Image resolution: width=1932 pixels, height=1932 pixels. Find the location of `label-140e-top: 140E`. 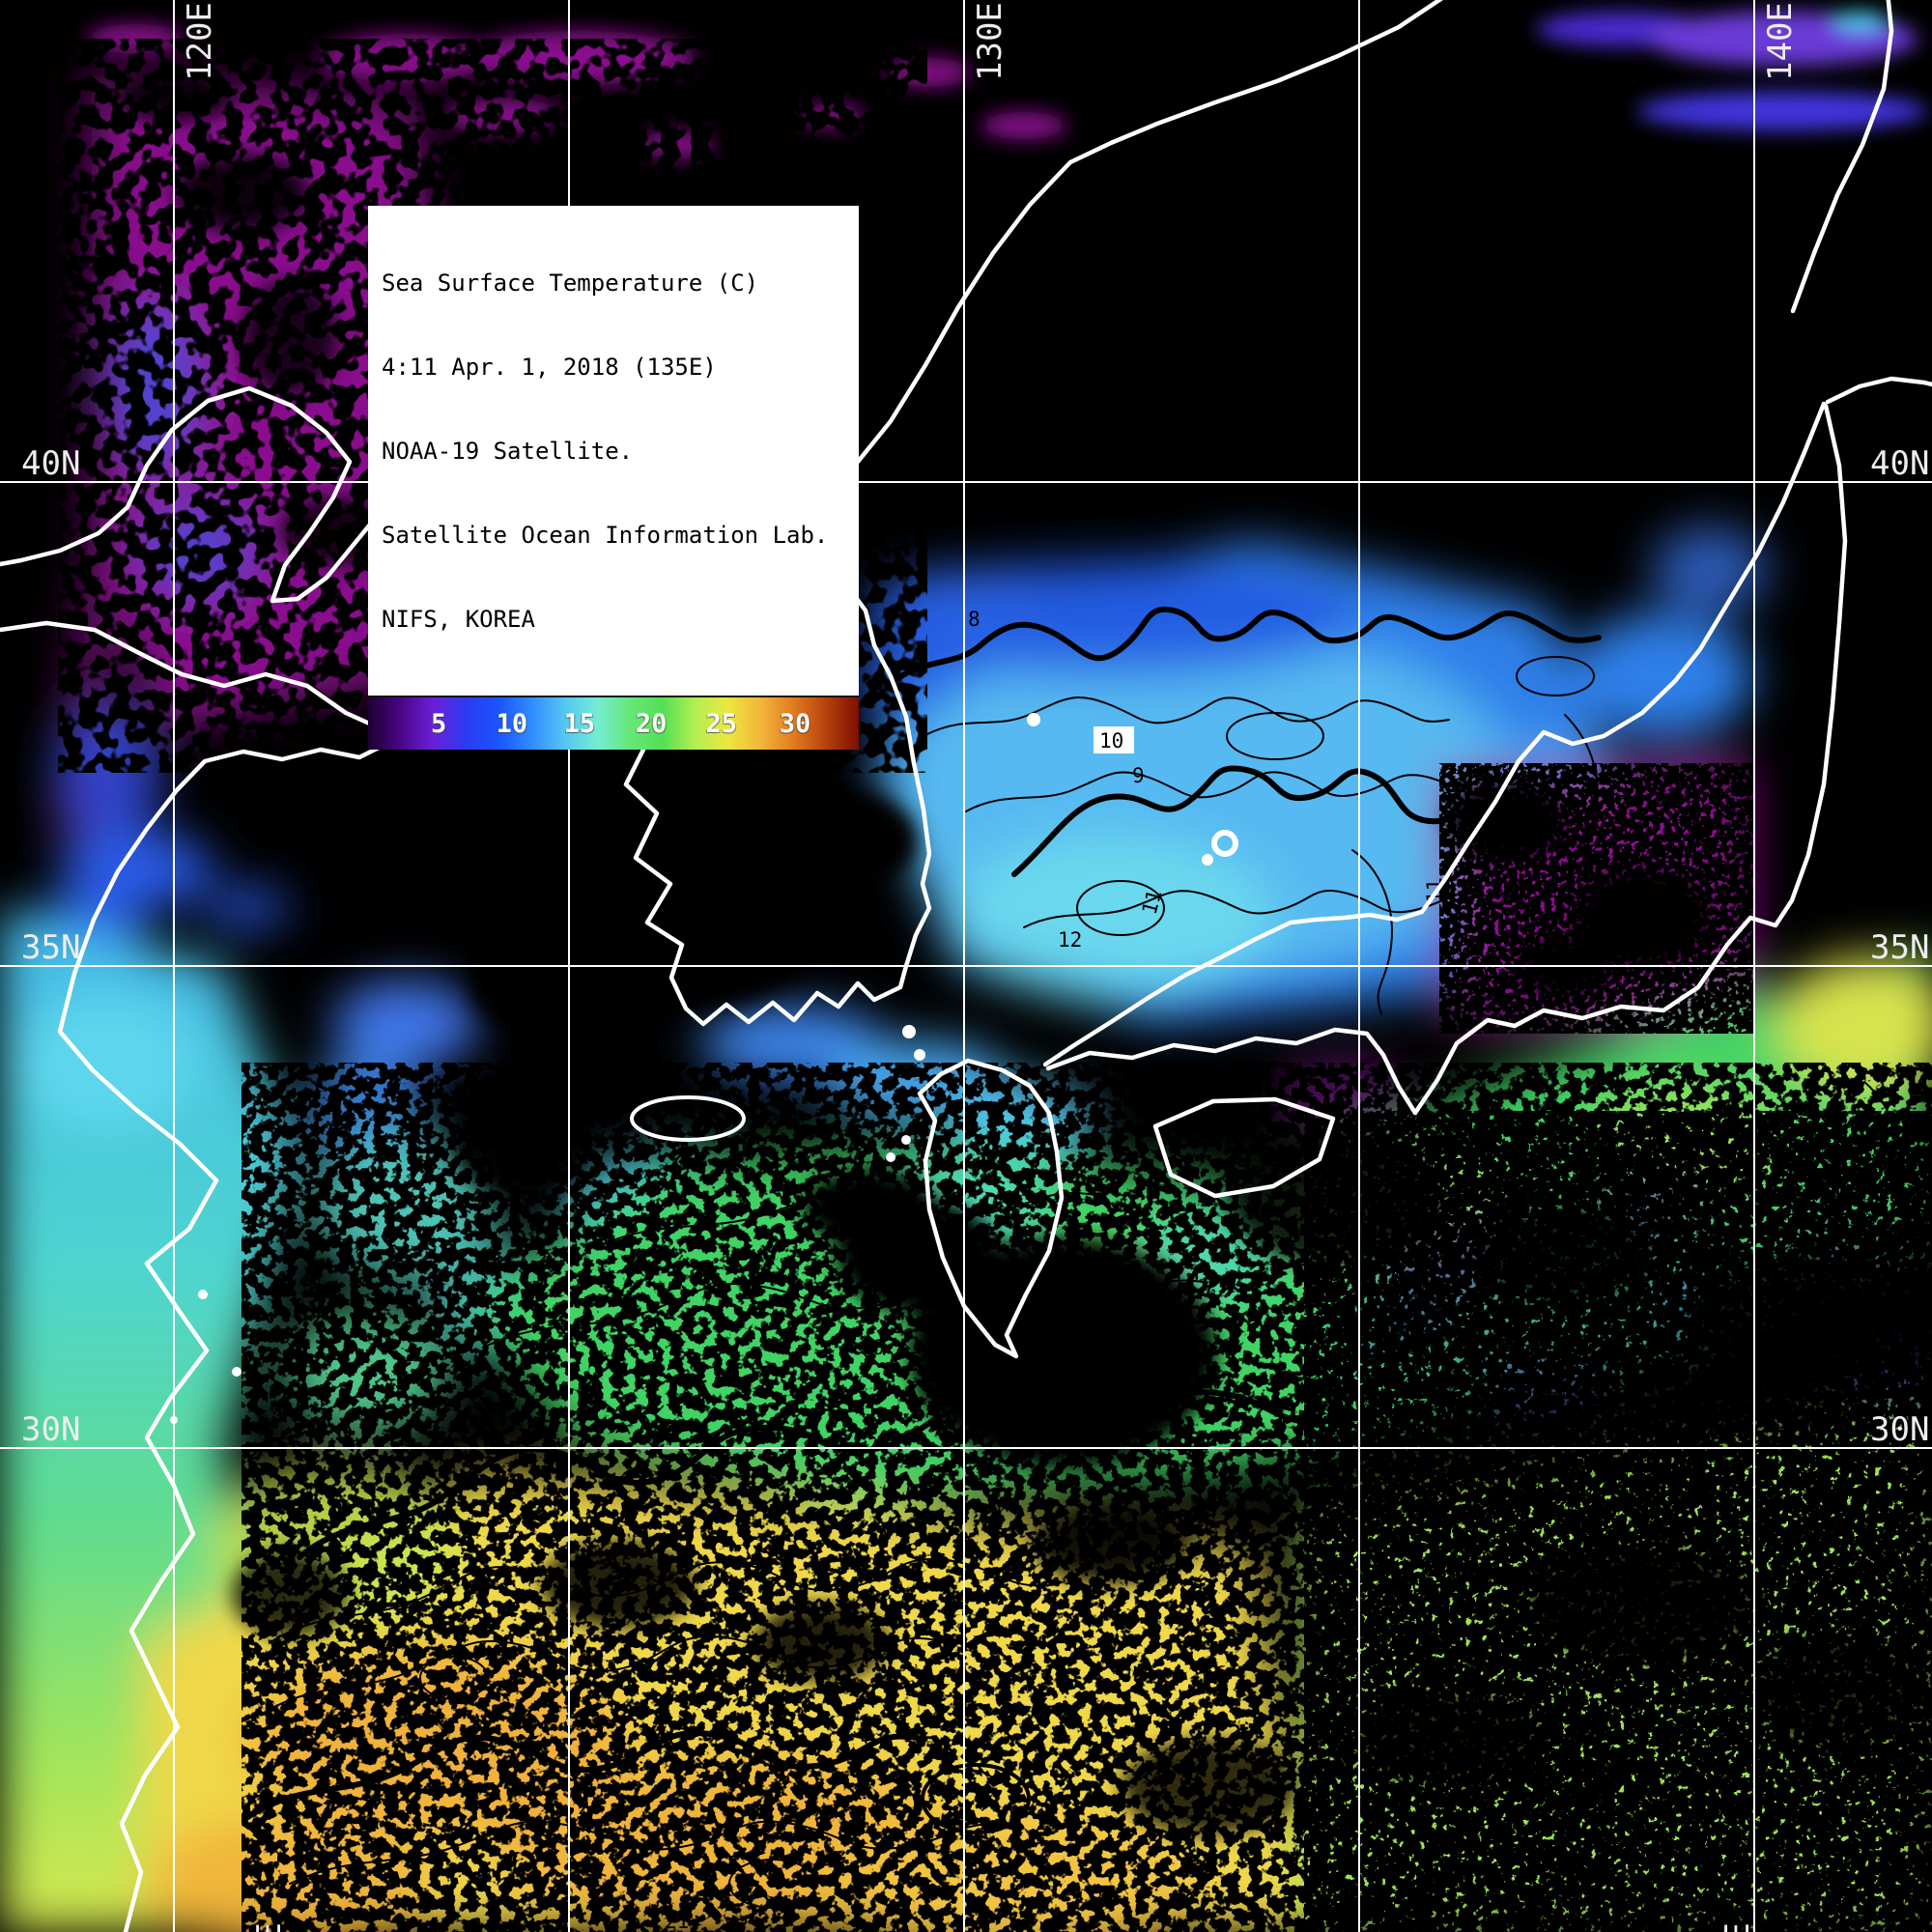

label-140e-top: 140E is located at coordinates (1780, 41).